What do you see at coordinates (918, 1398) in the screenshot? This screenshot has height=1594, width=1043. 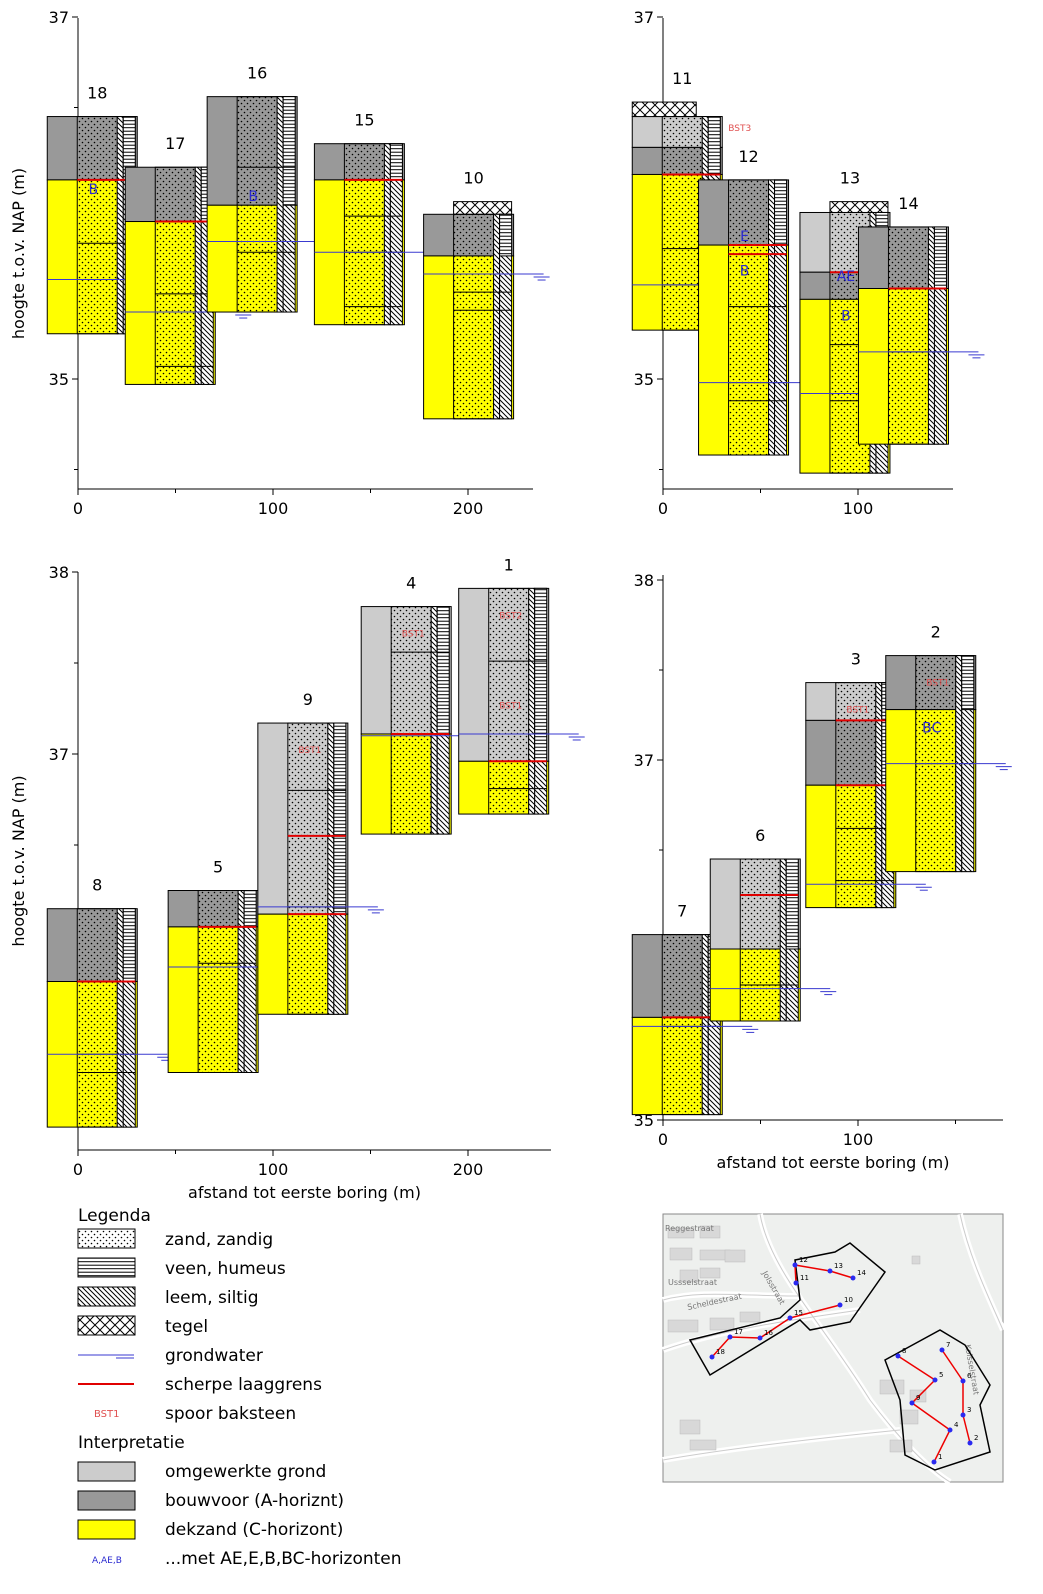 I see `map-point-label: 9` at bounding box center [918, 1398].